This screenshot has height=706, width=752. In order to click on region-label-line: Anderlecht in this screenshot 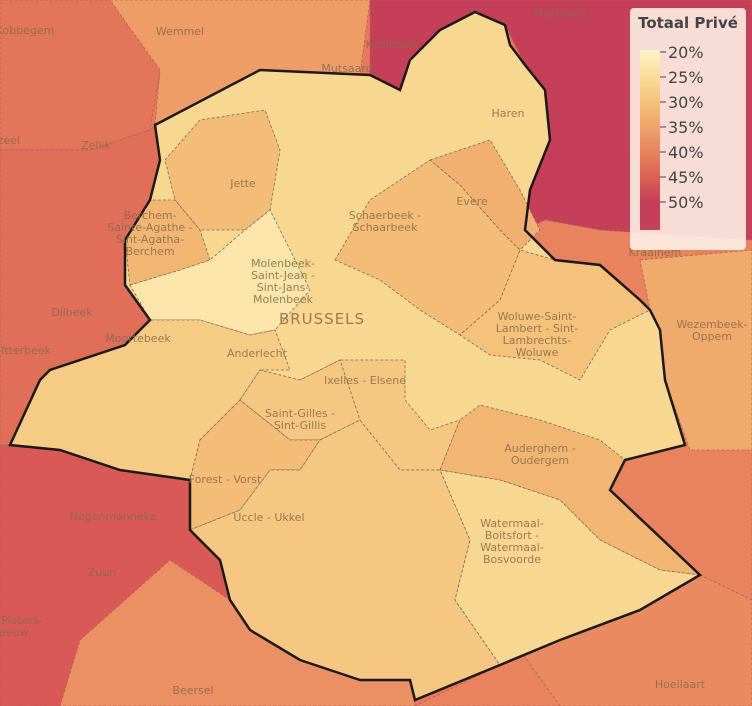, I will do `click(257, 353)`.